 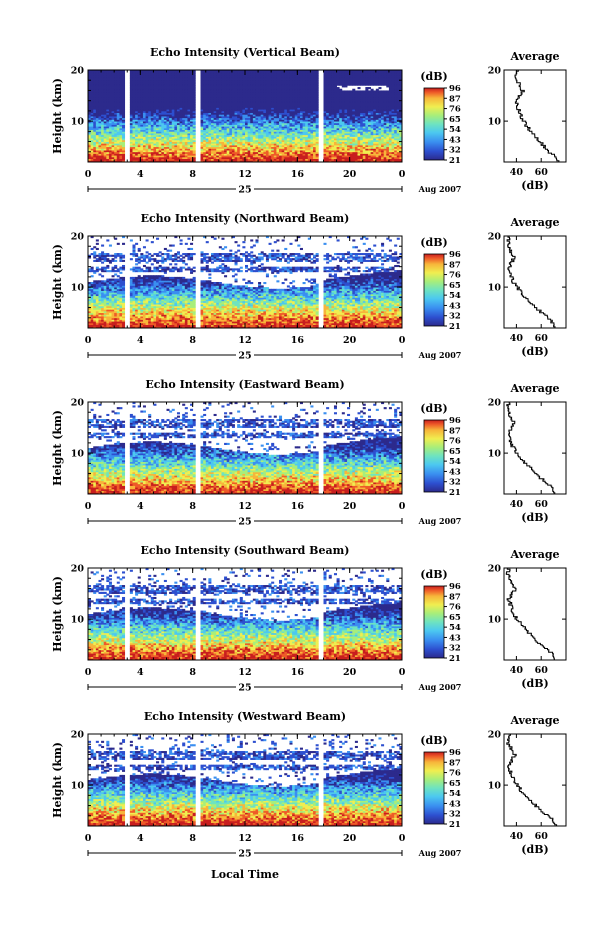 What do you see at coordinates (245, 218) in the screenshot?
I see `panel-title: Echo Intensity (Northward Beam)` at bounding box center [245, 218].